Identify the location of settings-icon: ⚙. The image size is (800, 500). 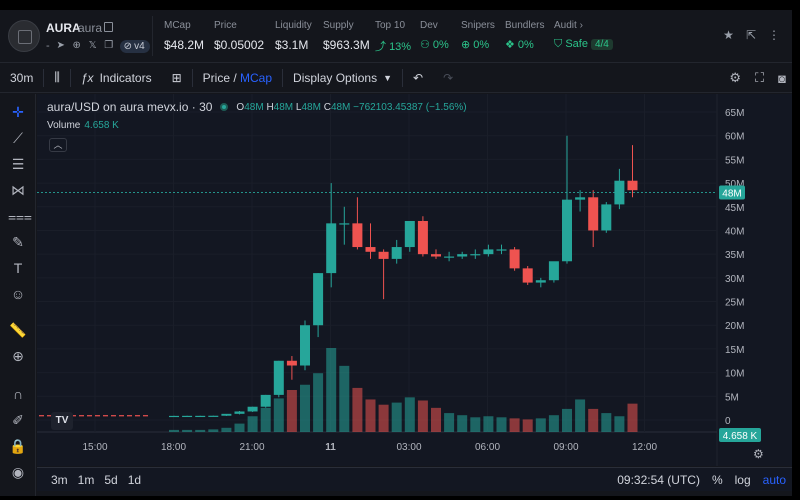
(735, 77).